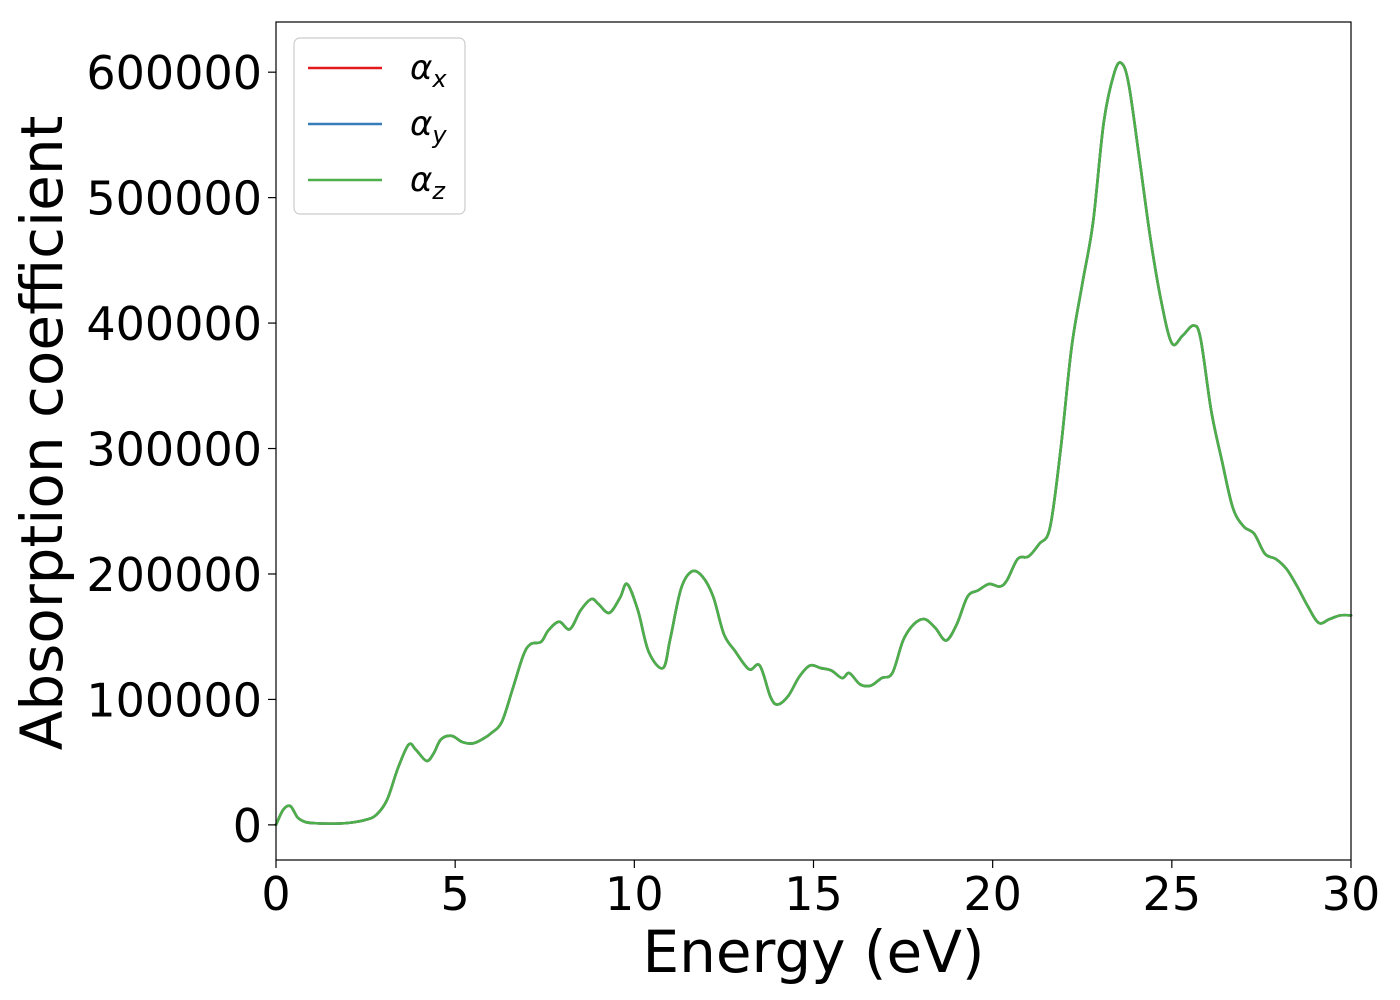 The width and height of the screenshot is (1400, 1000). Describe the element at coordinates (174, 199) in the screenshot. I see `y-tick-label: 500000` at that location.